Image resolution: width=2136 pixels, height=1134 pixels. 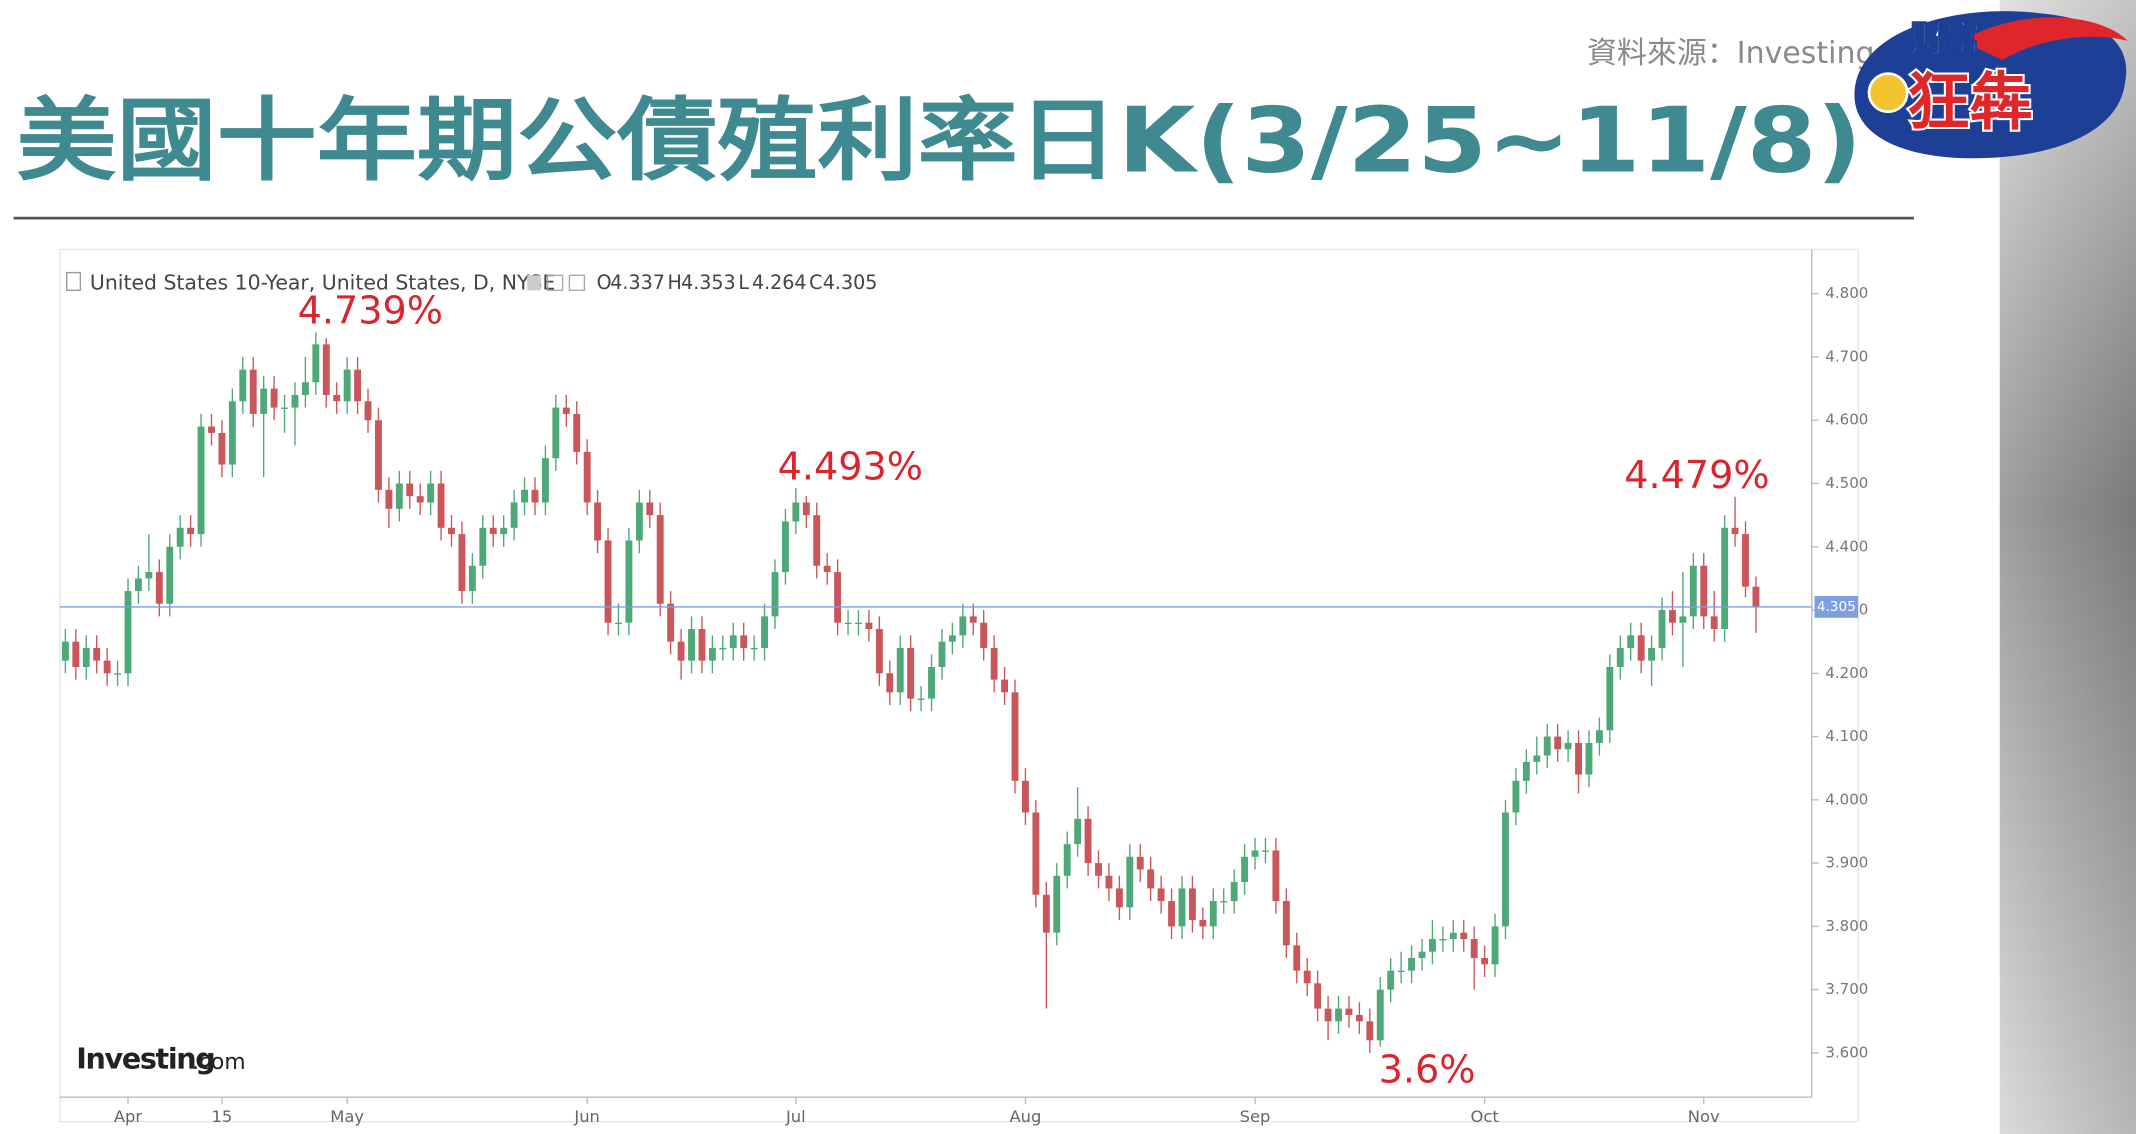 I want to click on x-tick-label: Jun, so click(x=586, y=1116).